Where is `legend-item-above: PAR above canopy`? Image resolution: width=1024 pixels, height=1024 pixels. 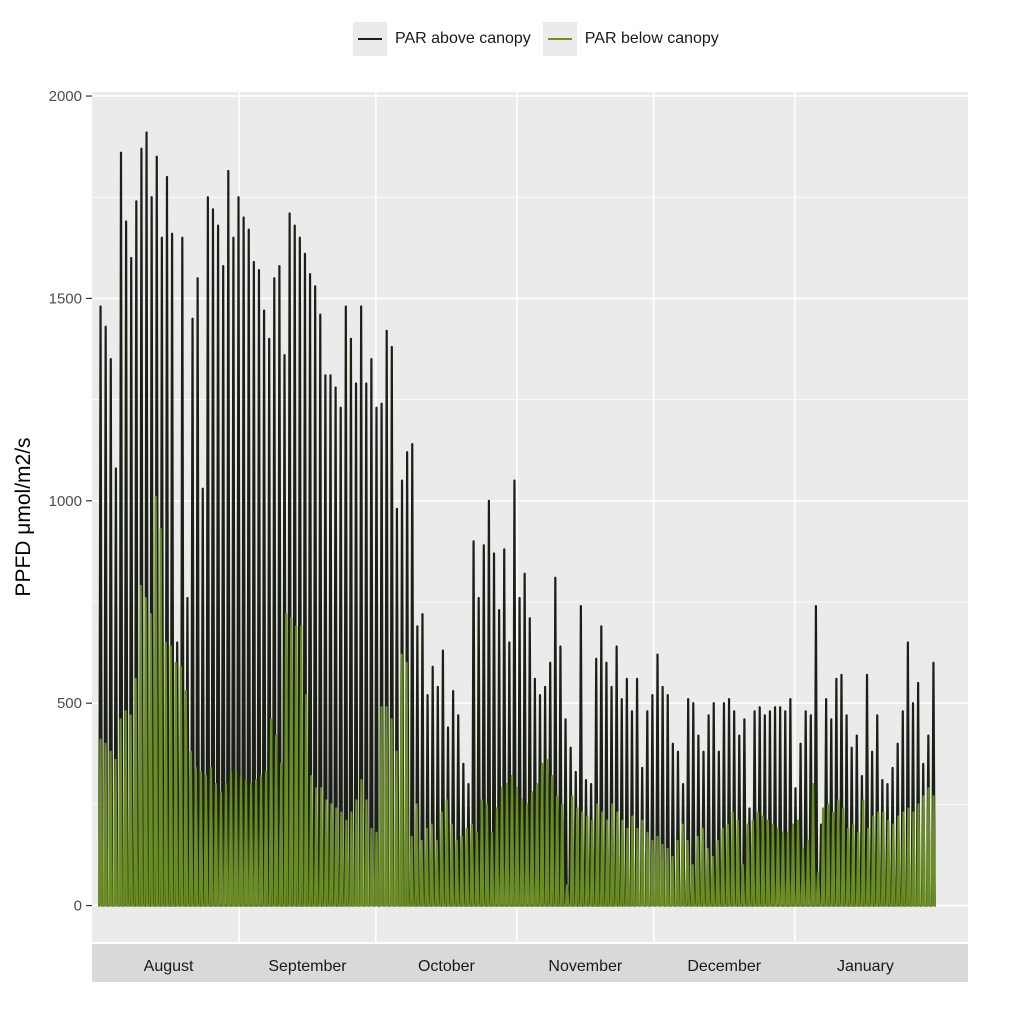 legend-item-above: PAR above canopy is located at coordinates (448, 39).